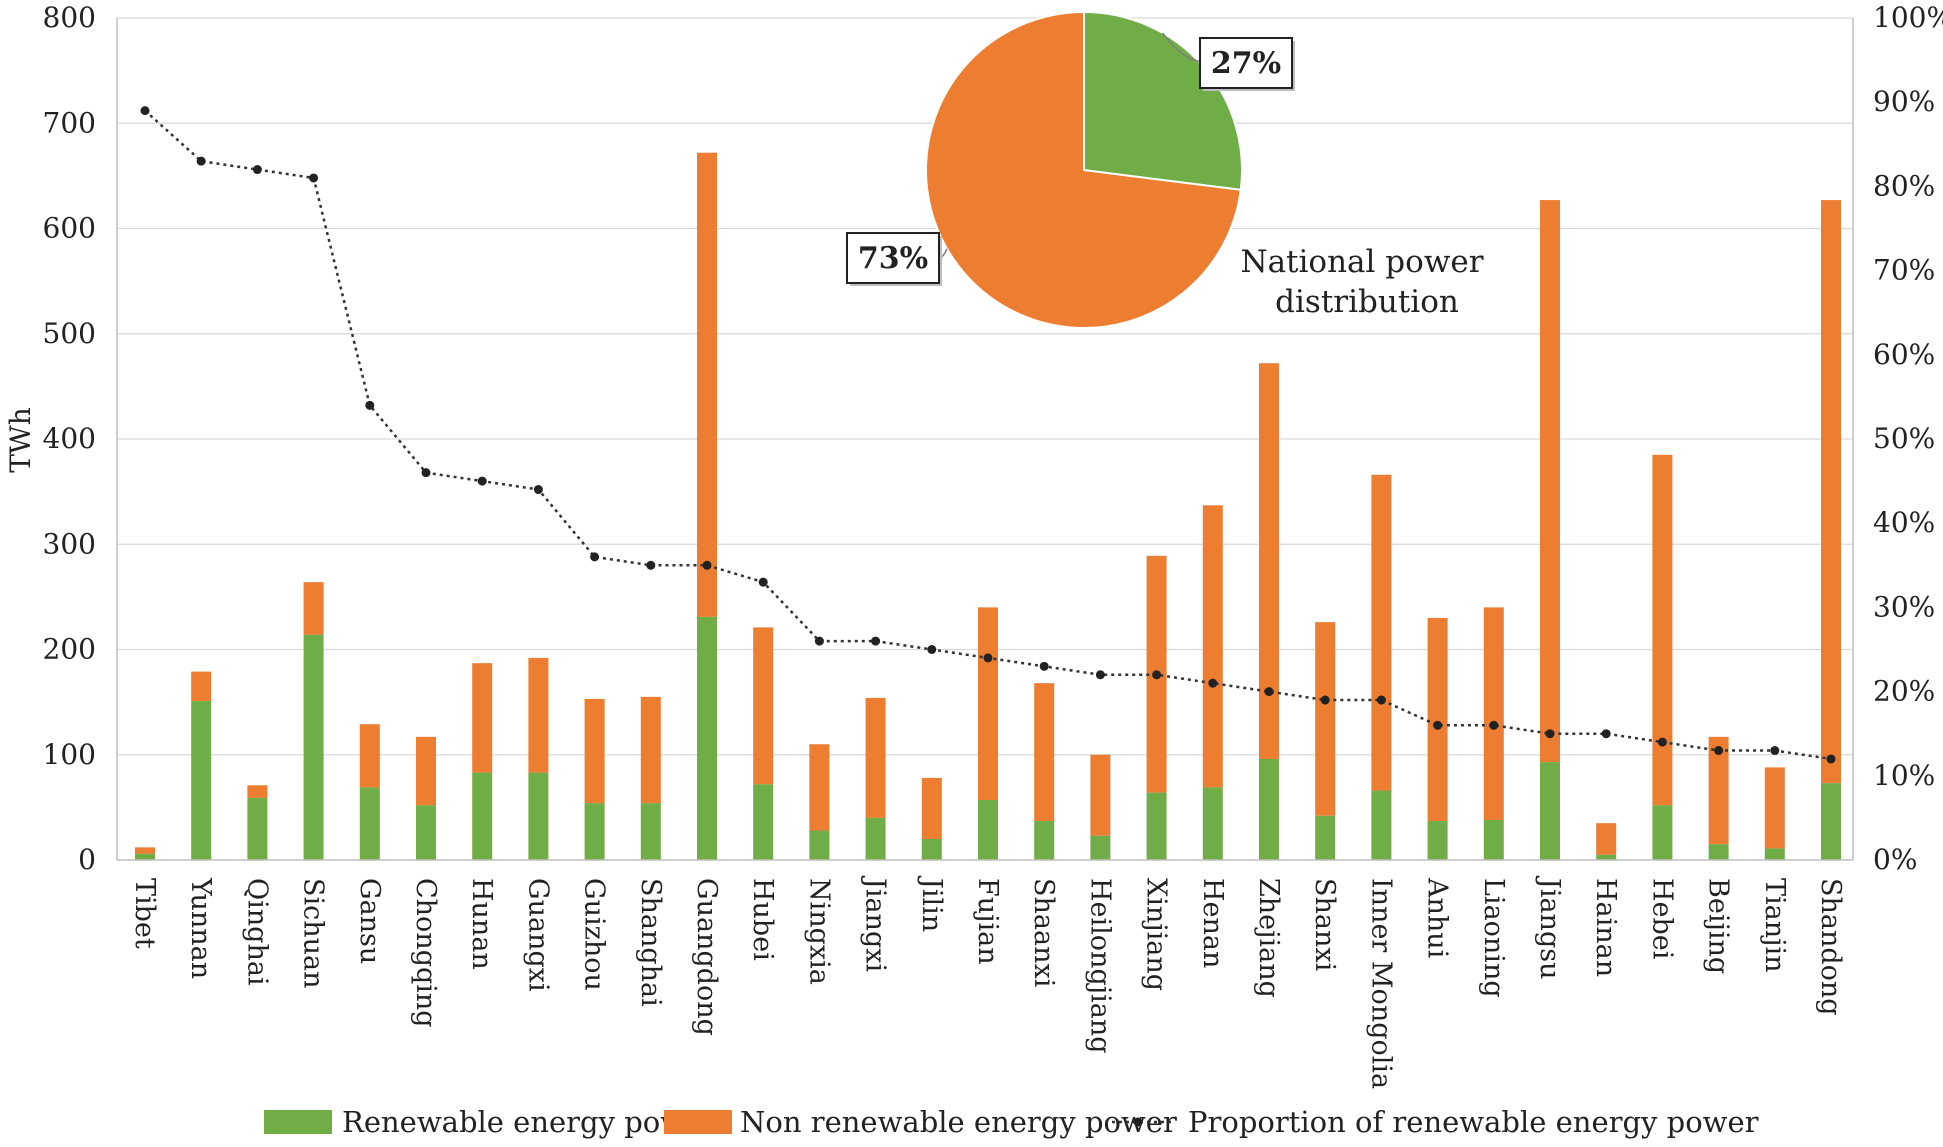 The width and height of the screenshot is (1943, 1147). I want to click on y-tick-label: 200, so click(69, 649).